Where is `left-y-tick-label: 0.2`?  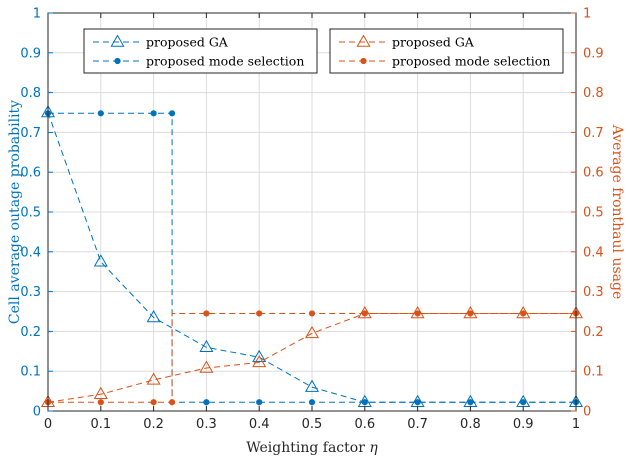 left-y-tick-label: 0.2 is located at coordinates (30, 332).